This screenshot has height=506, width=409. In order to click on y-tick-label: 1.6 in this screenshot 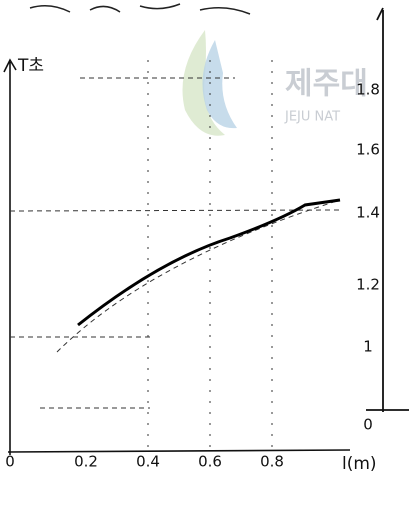, I will do `click(368, 150)`.